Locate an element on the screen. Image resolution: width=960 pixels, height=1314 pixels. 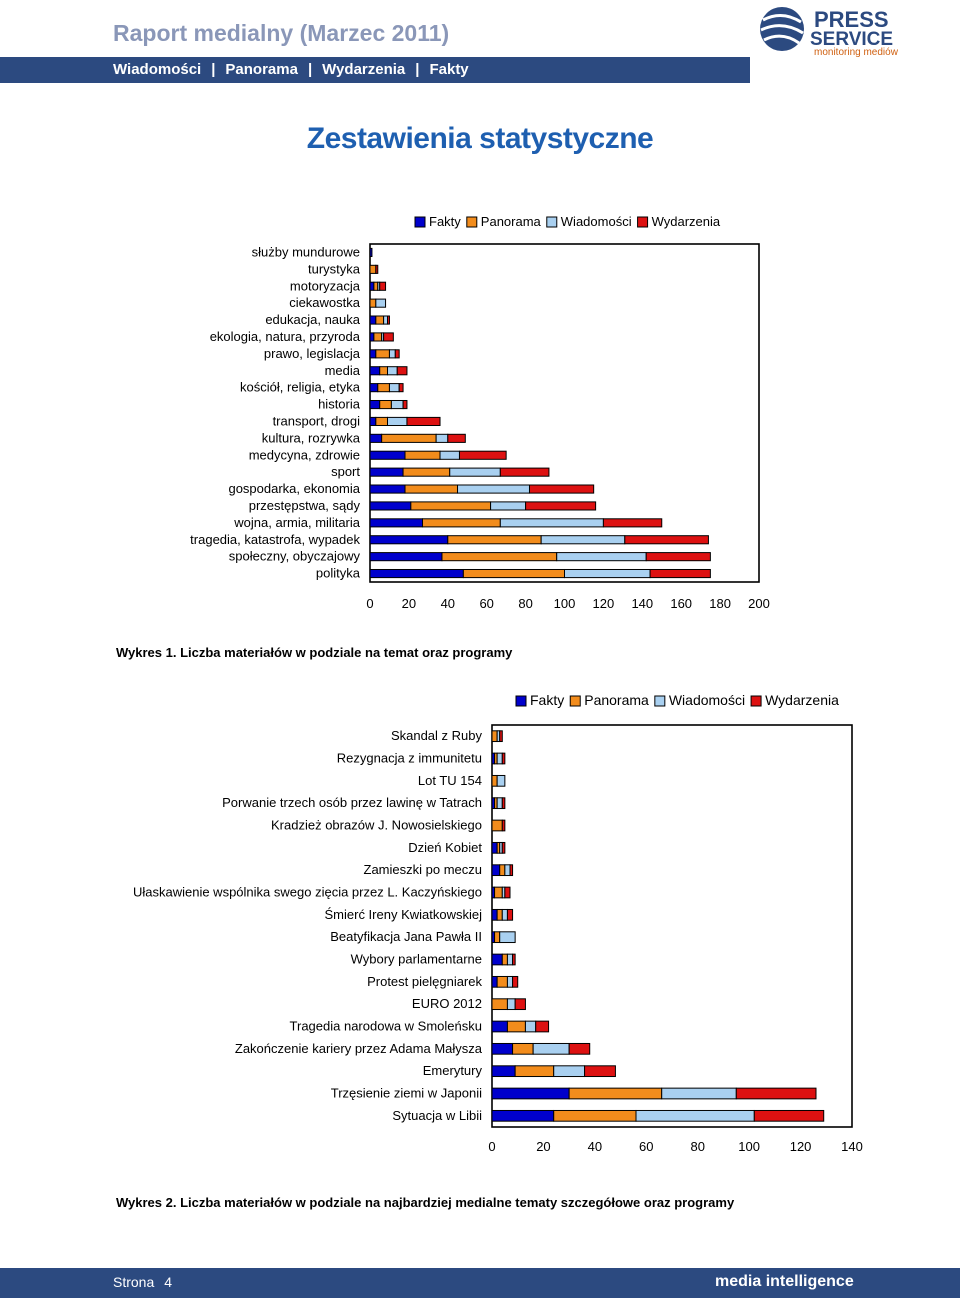
chart1-category-label: transport, drogi is located at coordinates (317, 420).